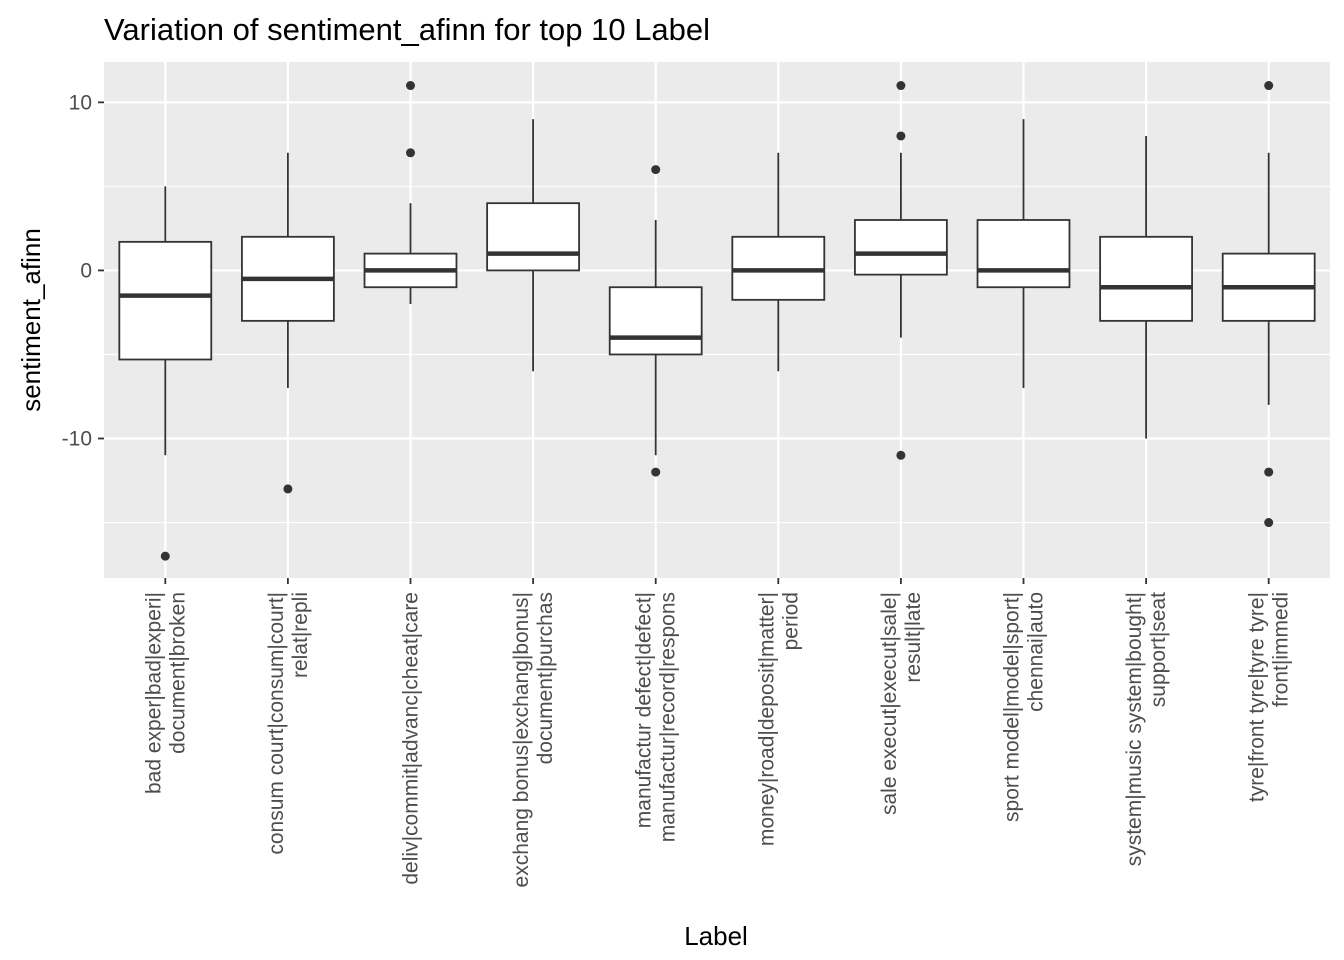  I want to click on y-axis-title: sentiment_afinn, so click(31, 320).